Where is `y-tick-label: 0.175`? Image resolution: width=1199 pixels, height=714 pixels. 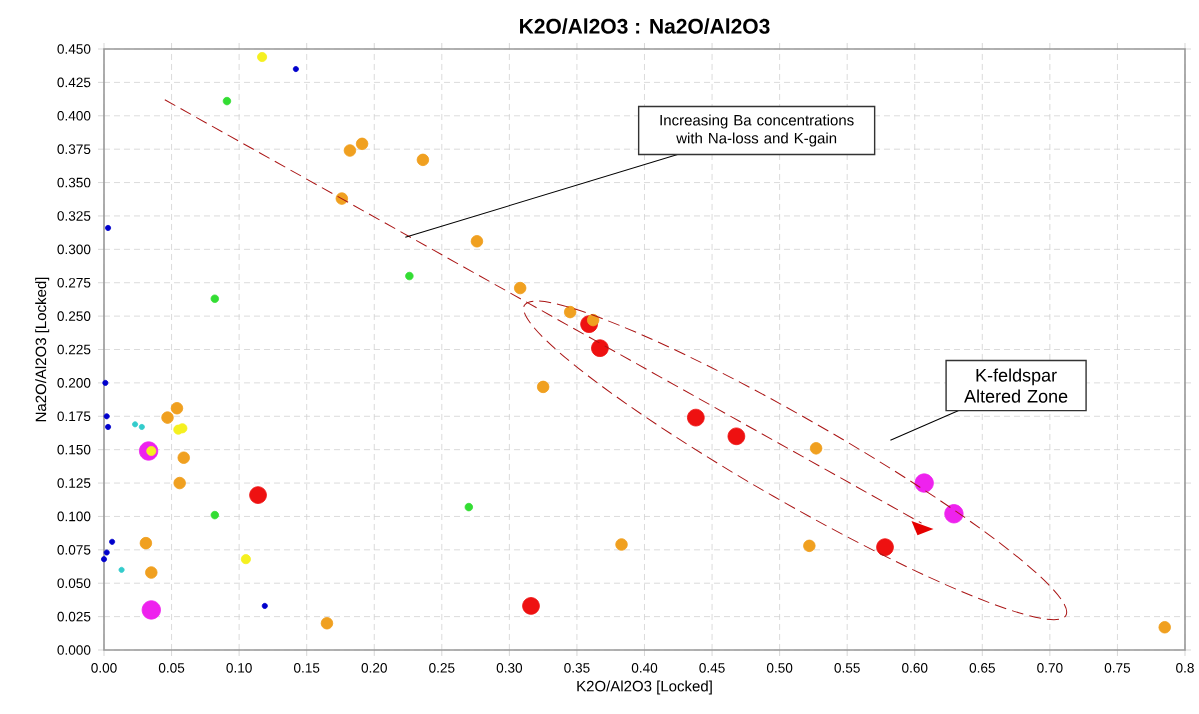 y-tick-label: 0.175 is located at coordinates (74, 416).